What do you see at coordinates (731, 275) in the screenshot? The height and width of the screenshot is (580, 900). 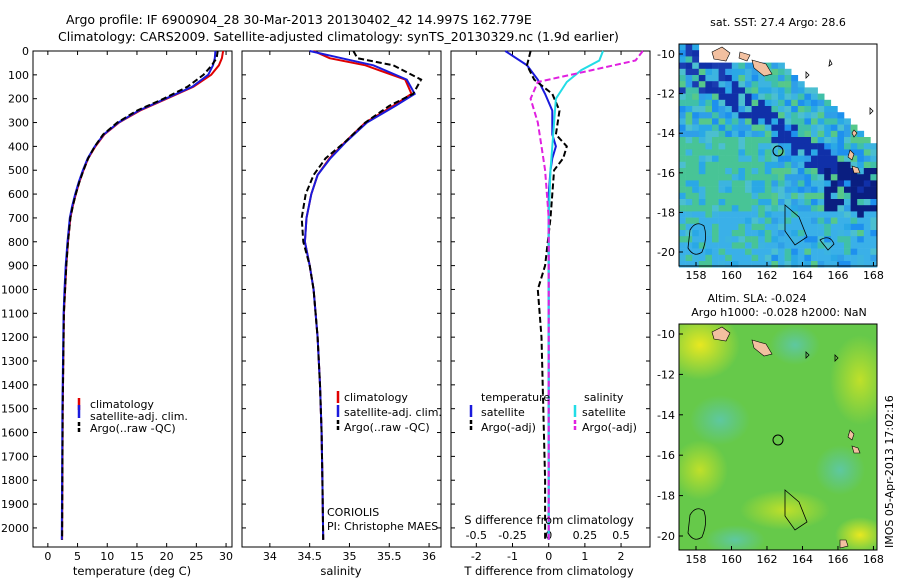 I see `map-x-tick-label: 160` at bounding box center [731, 275].